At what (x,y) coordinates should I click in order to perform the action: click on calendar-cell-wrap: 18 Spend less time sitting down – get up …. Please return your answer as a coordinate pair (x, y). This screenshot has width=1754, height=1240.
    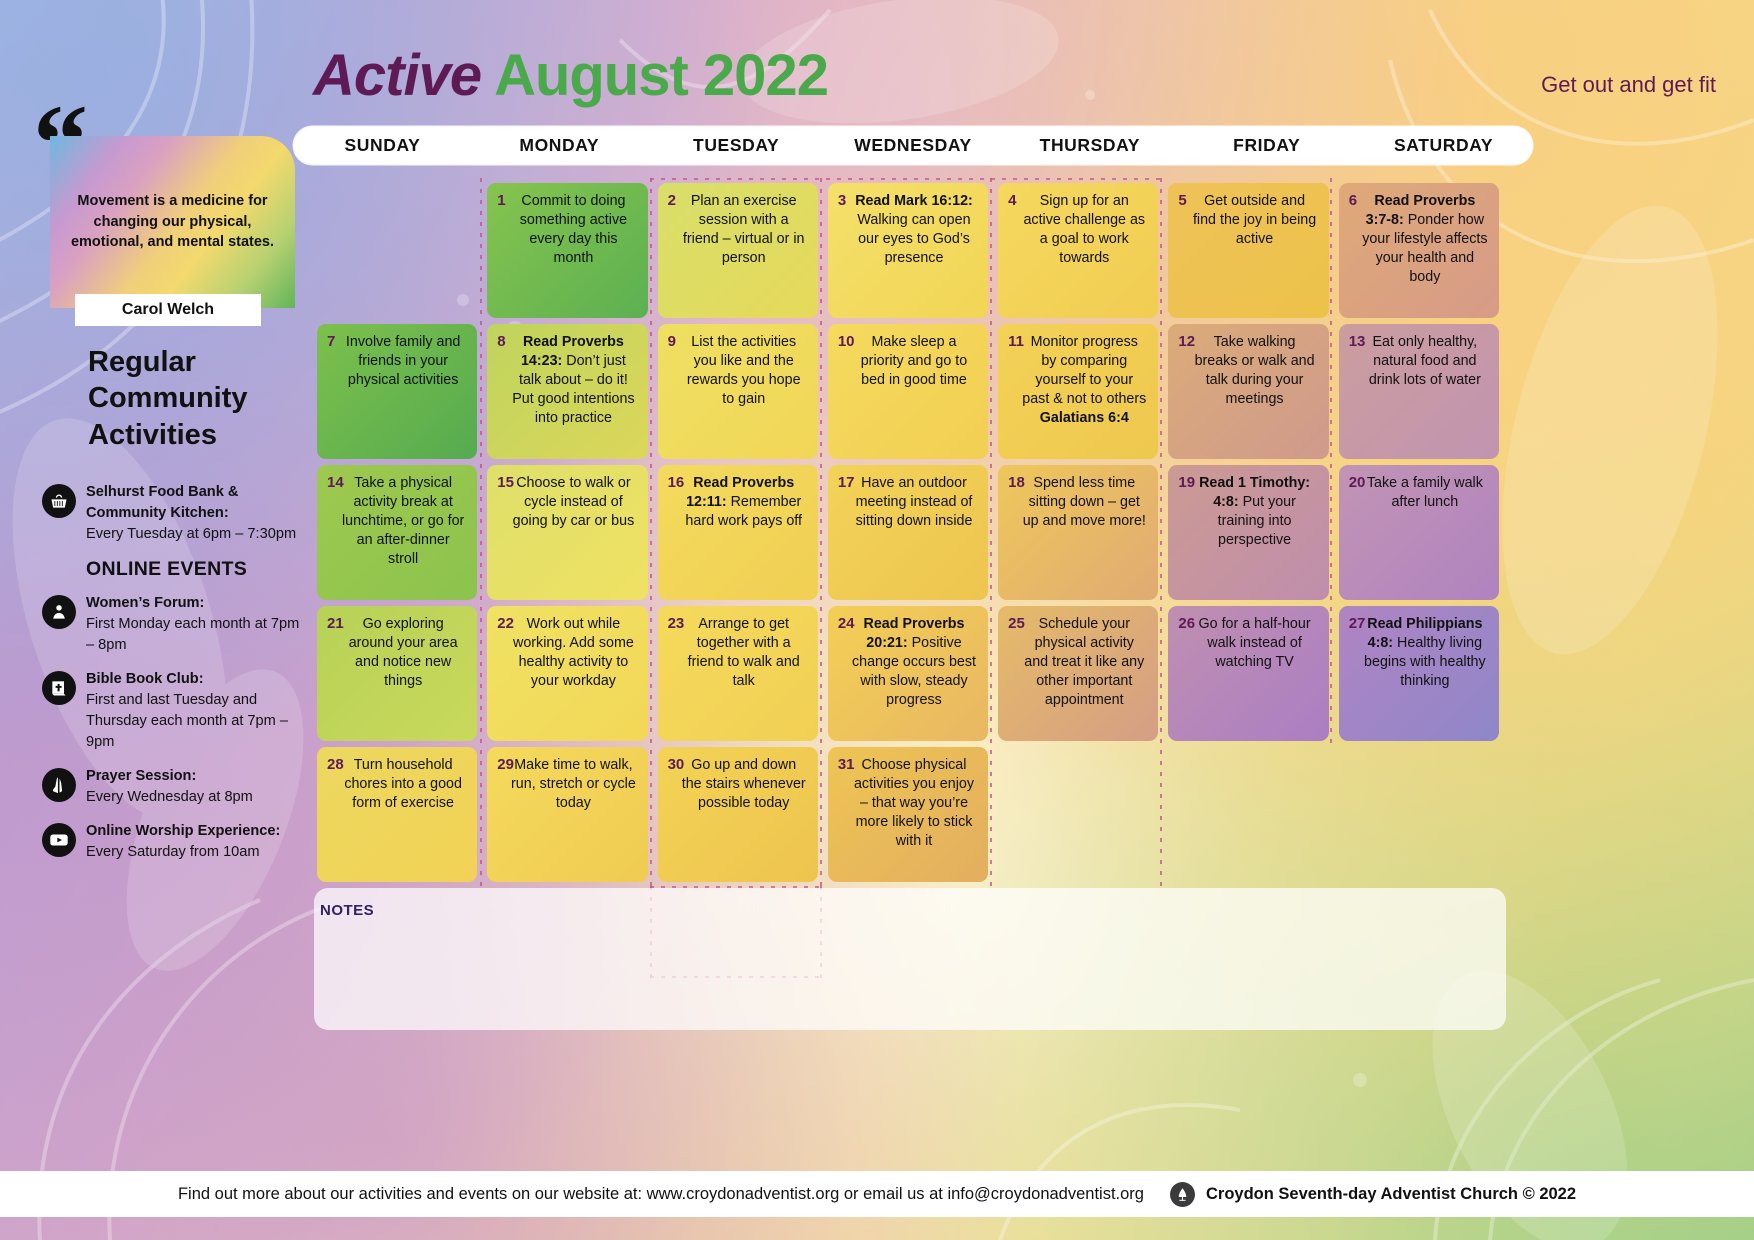
    Looking at the image, I should click on (1078, 532).